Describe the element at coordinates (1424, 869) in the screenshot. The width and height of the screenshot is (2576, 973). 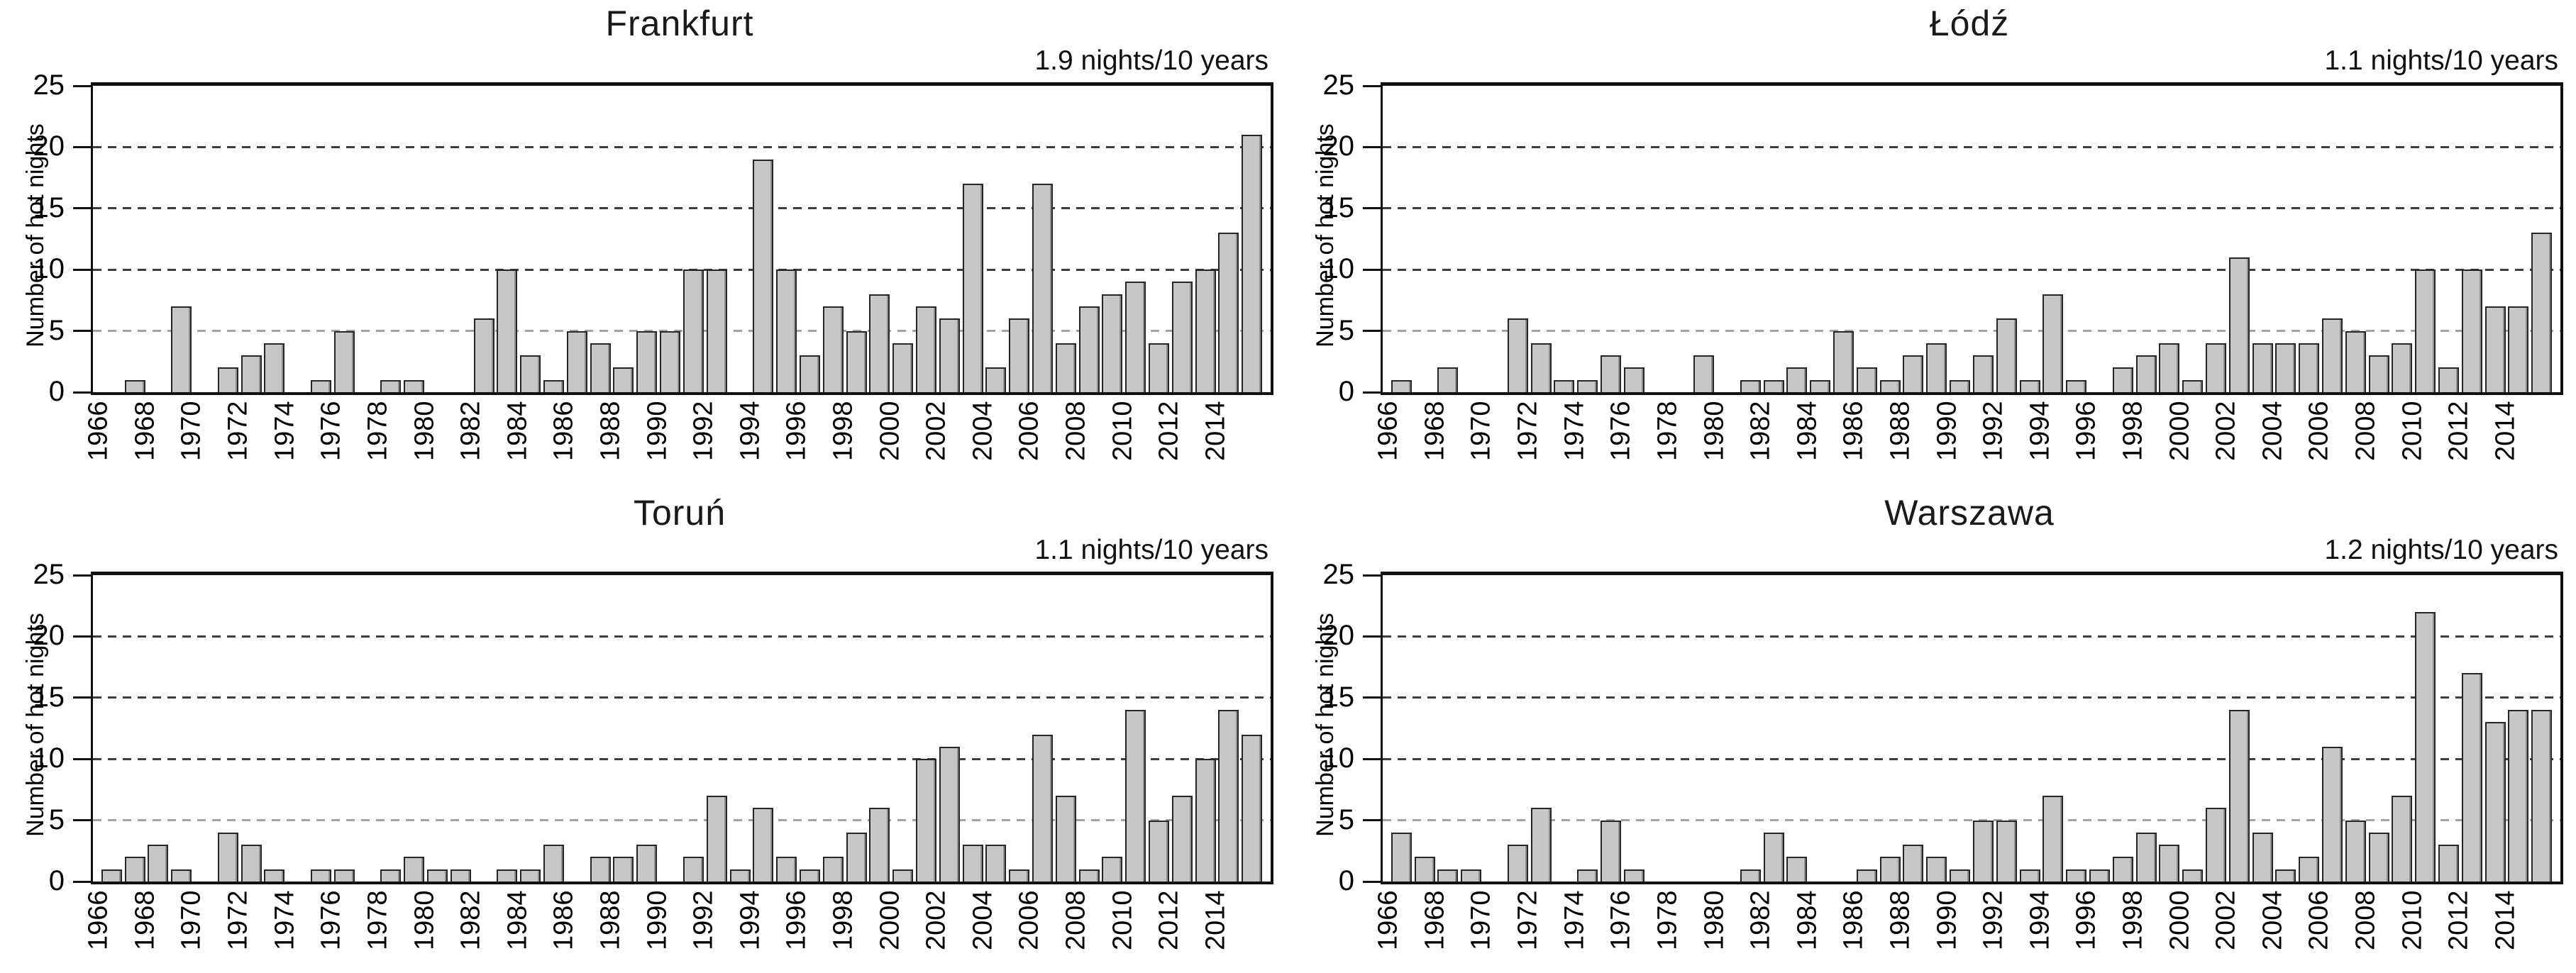
I see `bar-1967` at that location.